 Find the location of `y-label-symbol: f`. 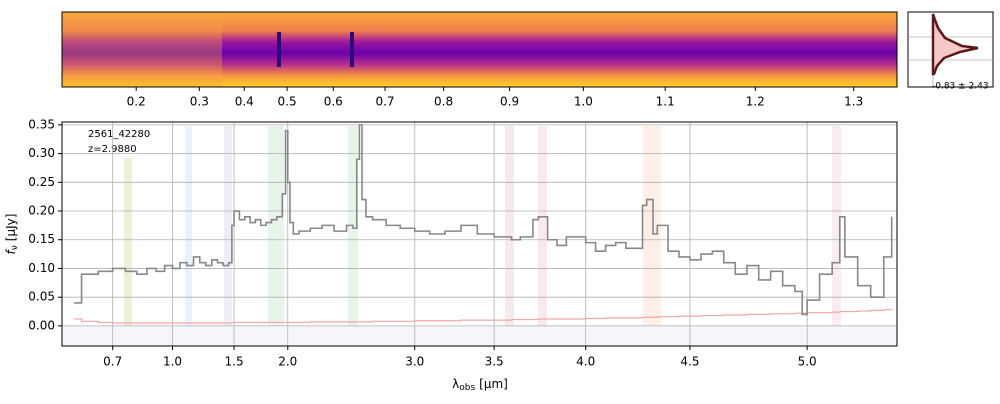

y-label-symbol: f is located at coordinates (11, 251).